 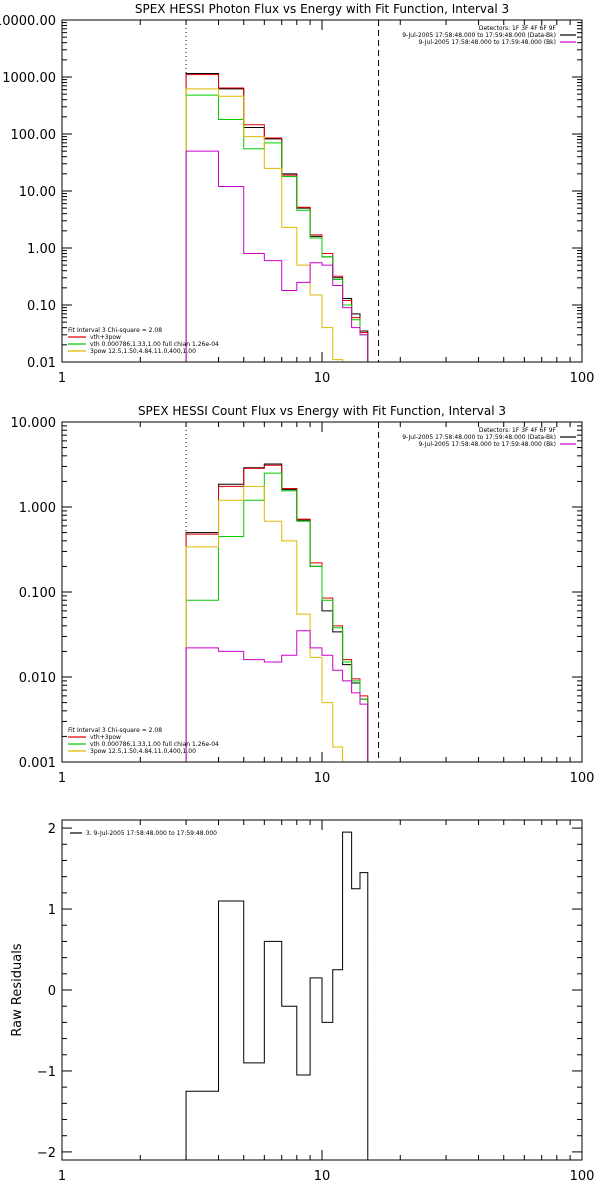 I want to click on y-tick-label: 0.100, so click(x=37, y=593).